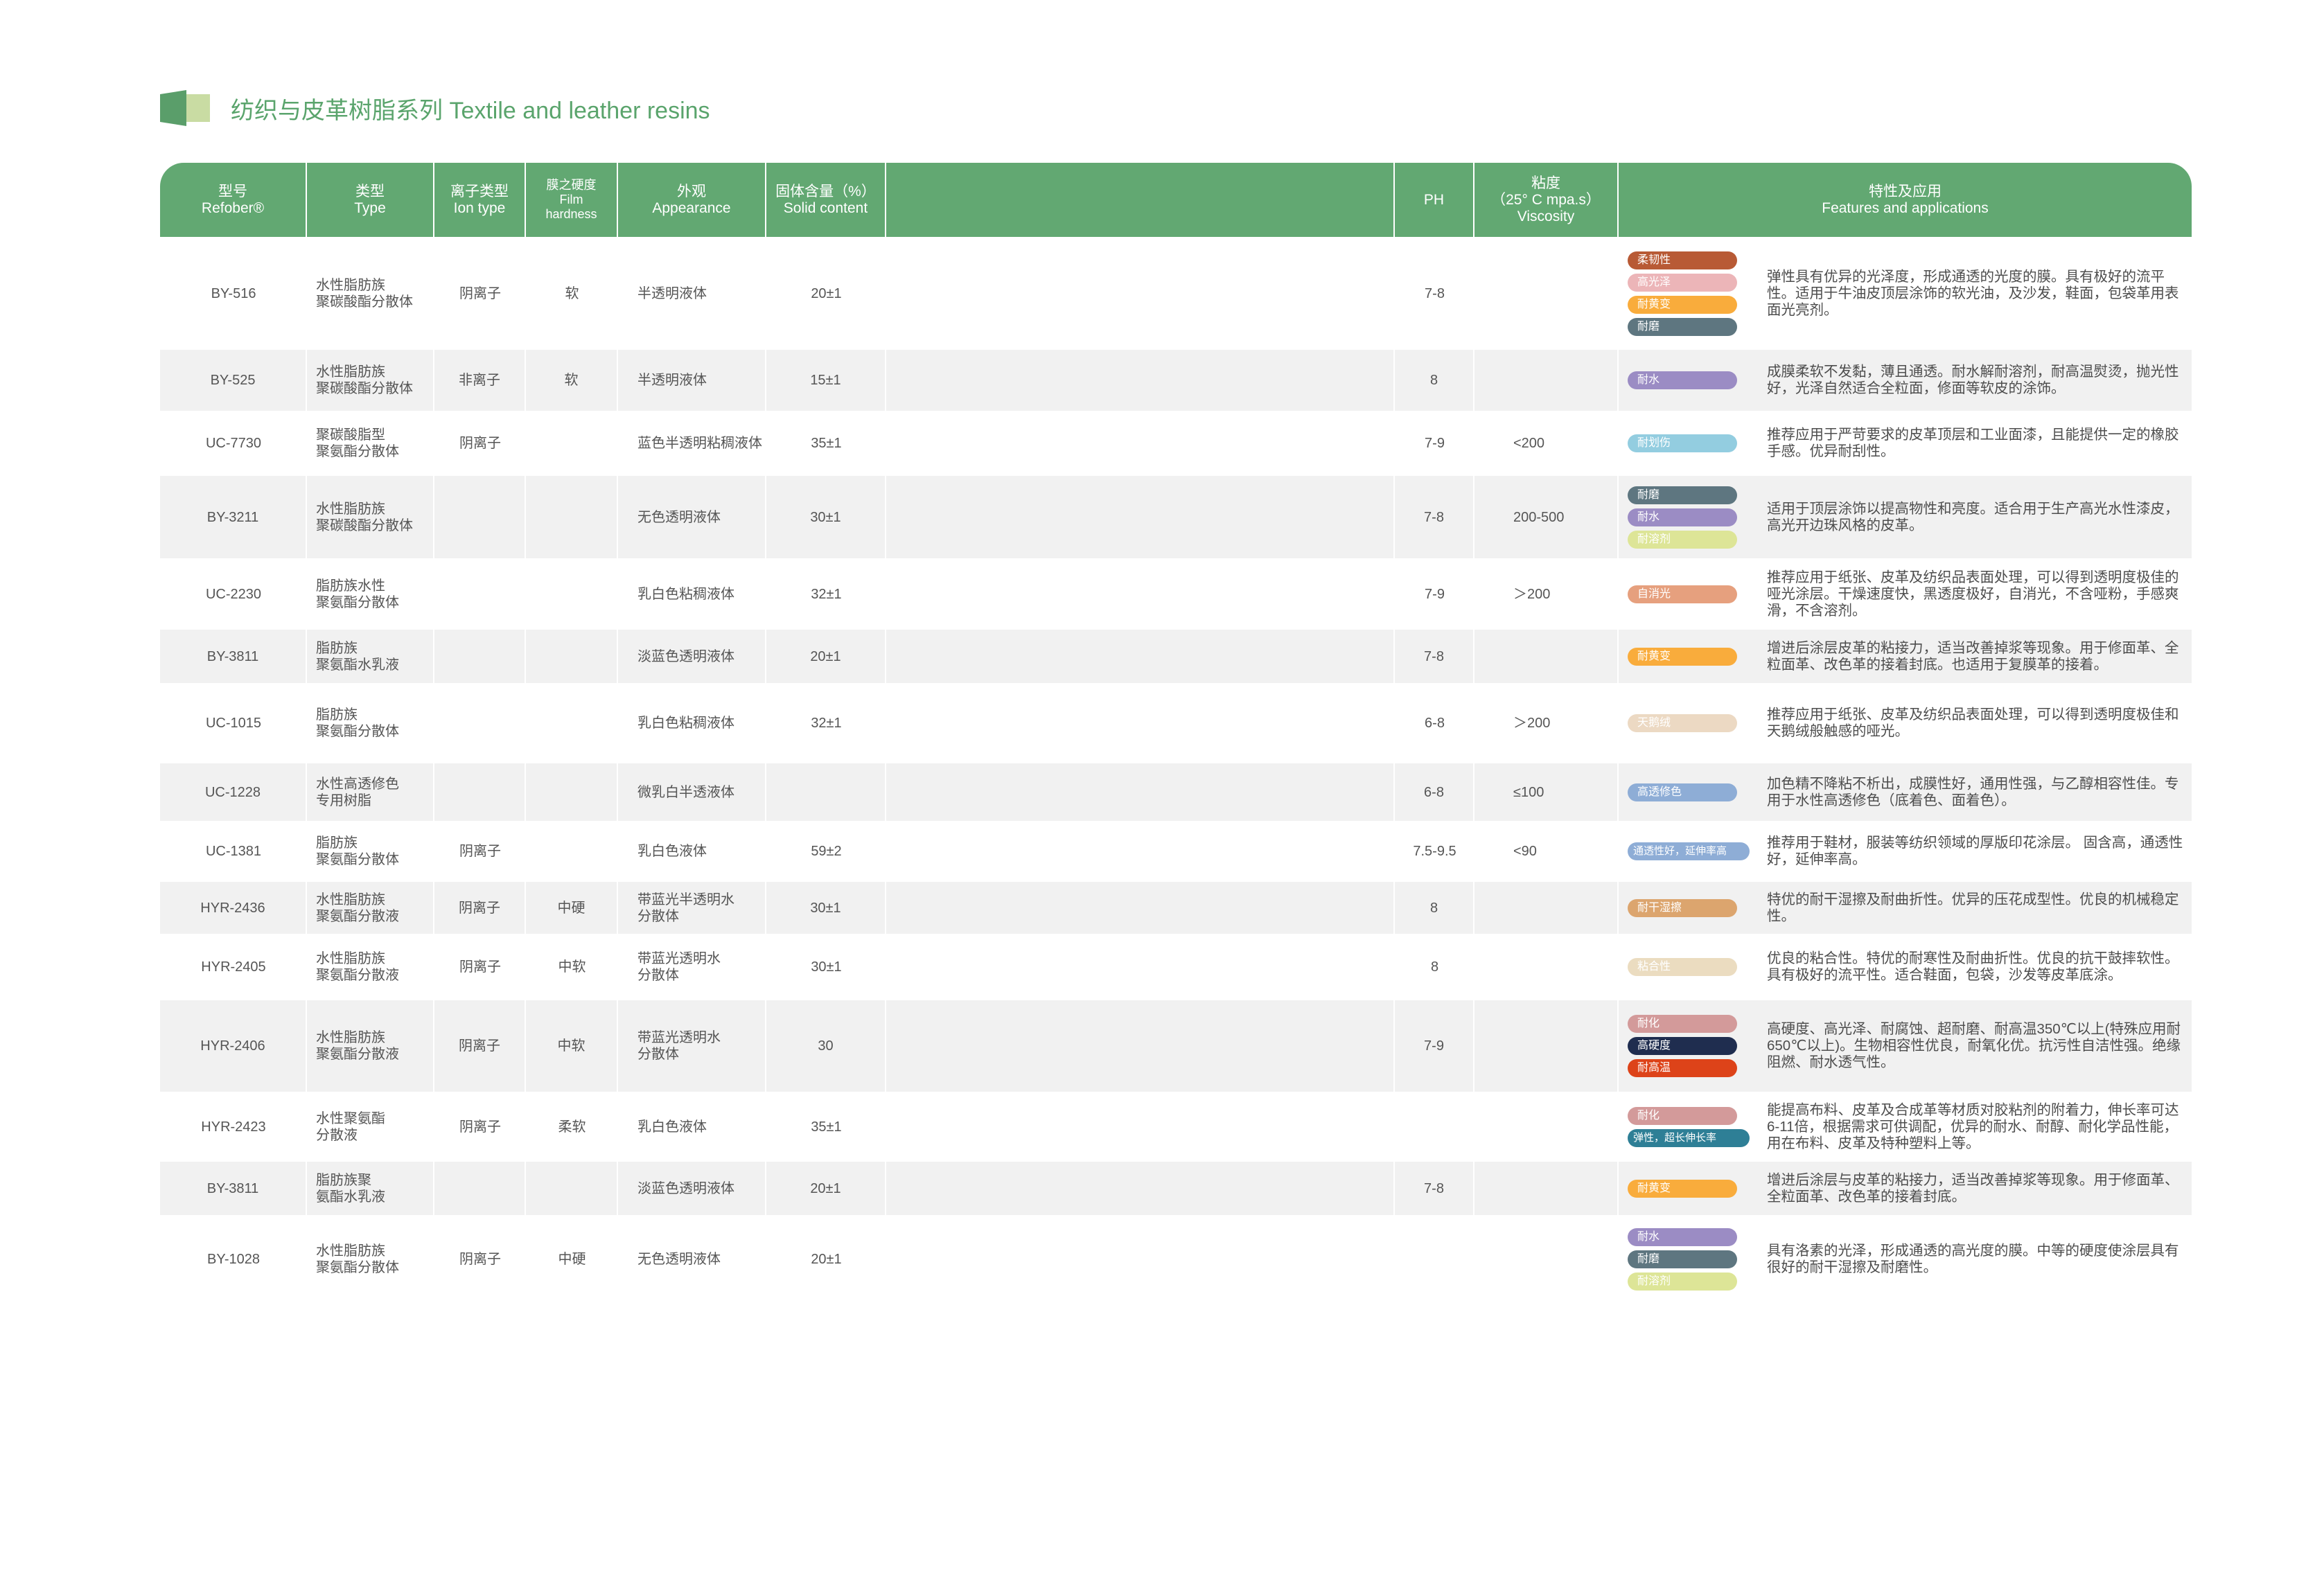 This screenshot has height=1587, width=2324. Describe the element at coordinates (1682, 1046) in the screenshot. I see `feature-tag: 高硬度` at that location.